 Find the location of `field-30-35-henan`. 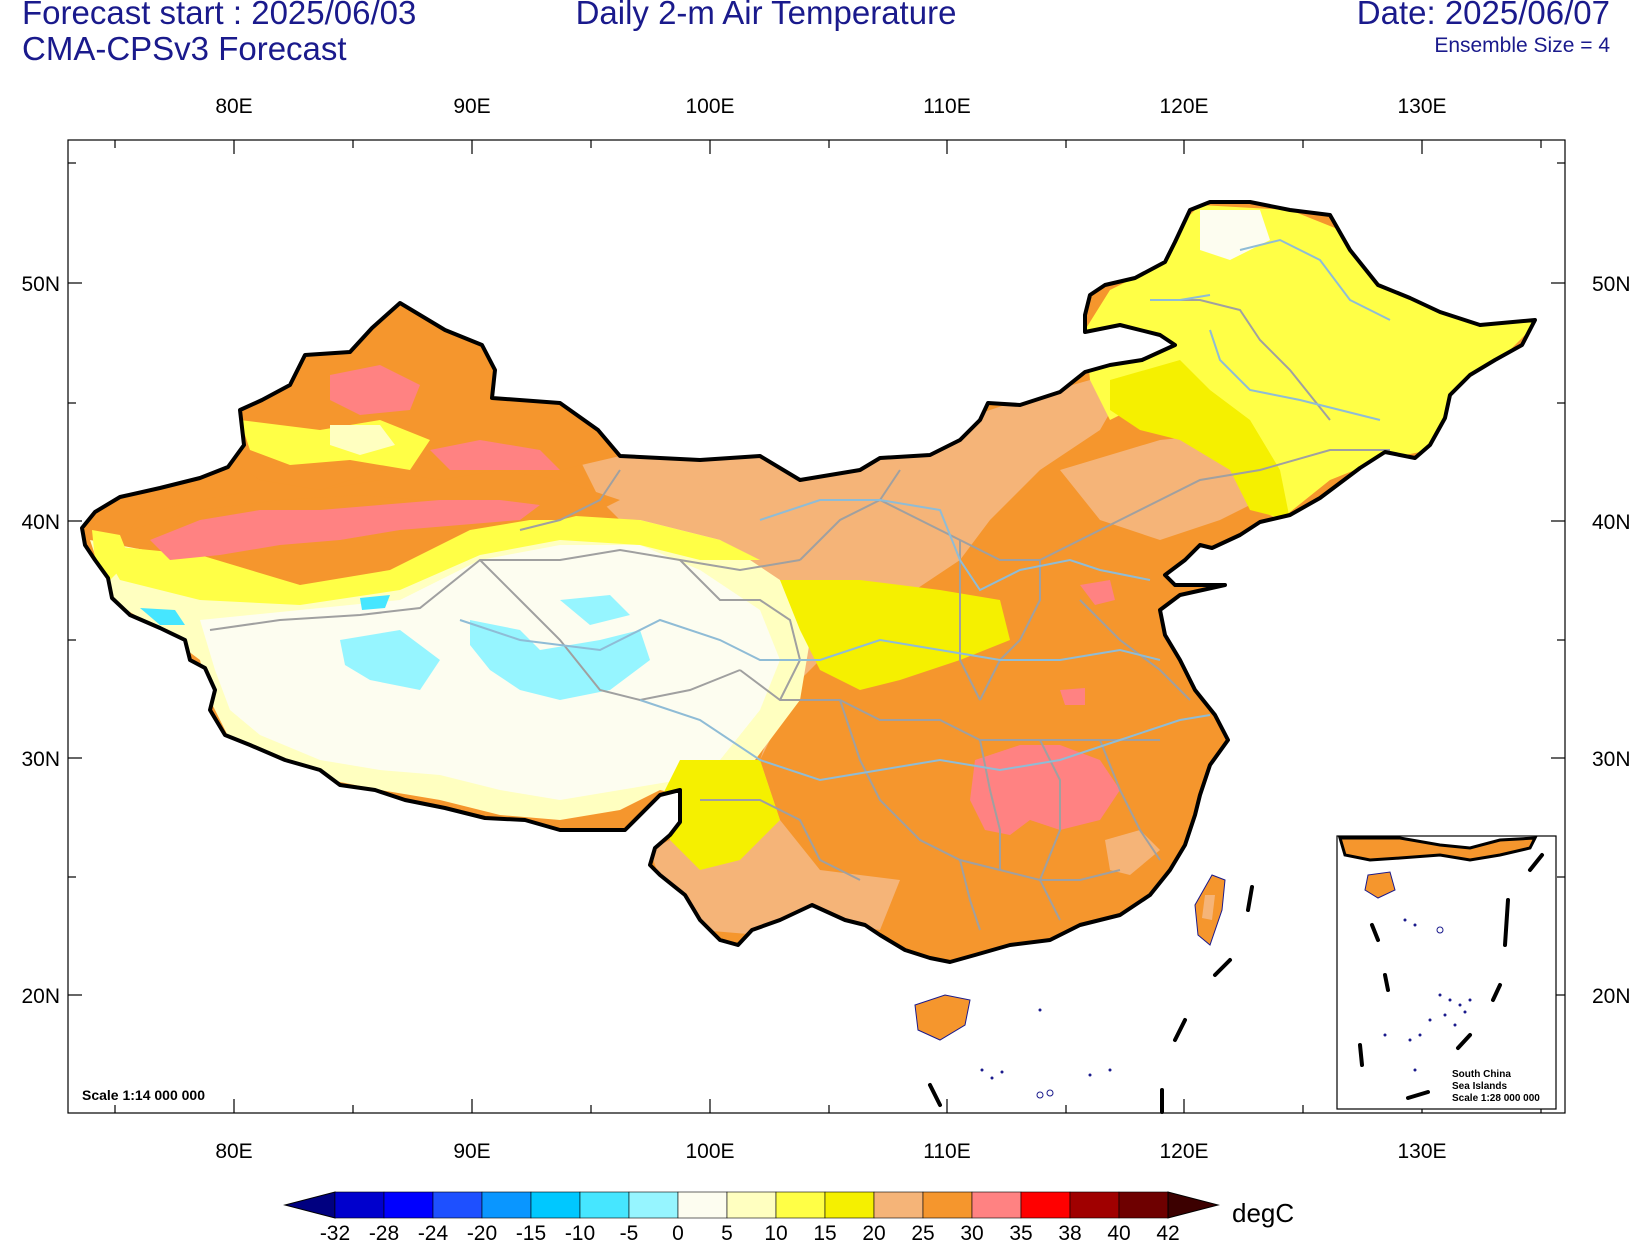

field-30-35-henan is located at coordinates (1072, 696).